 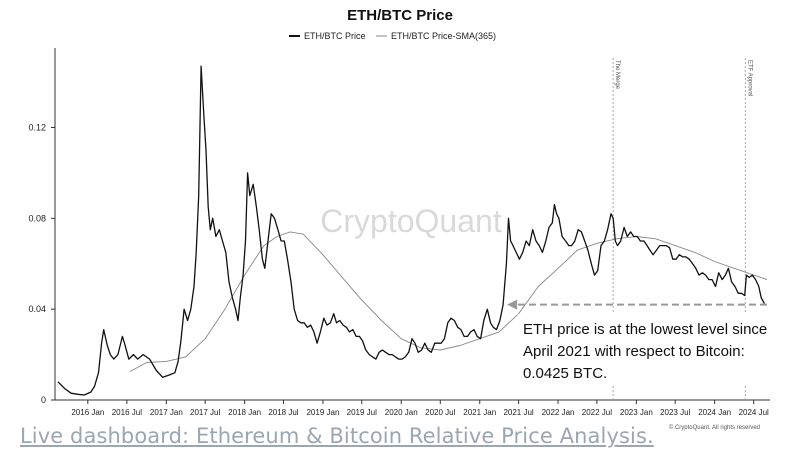 I want to click on copyright: © CryptoQuant. All rights reserved, so click(x=714, y=427).